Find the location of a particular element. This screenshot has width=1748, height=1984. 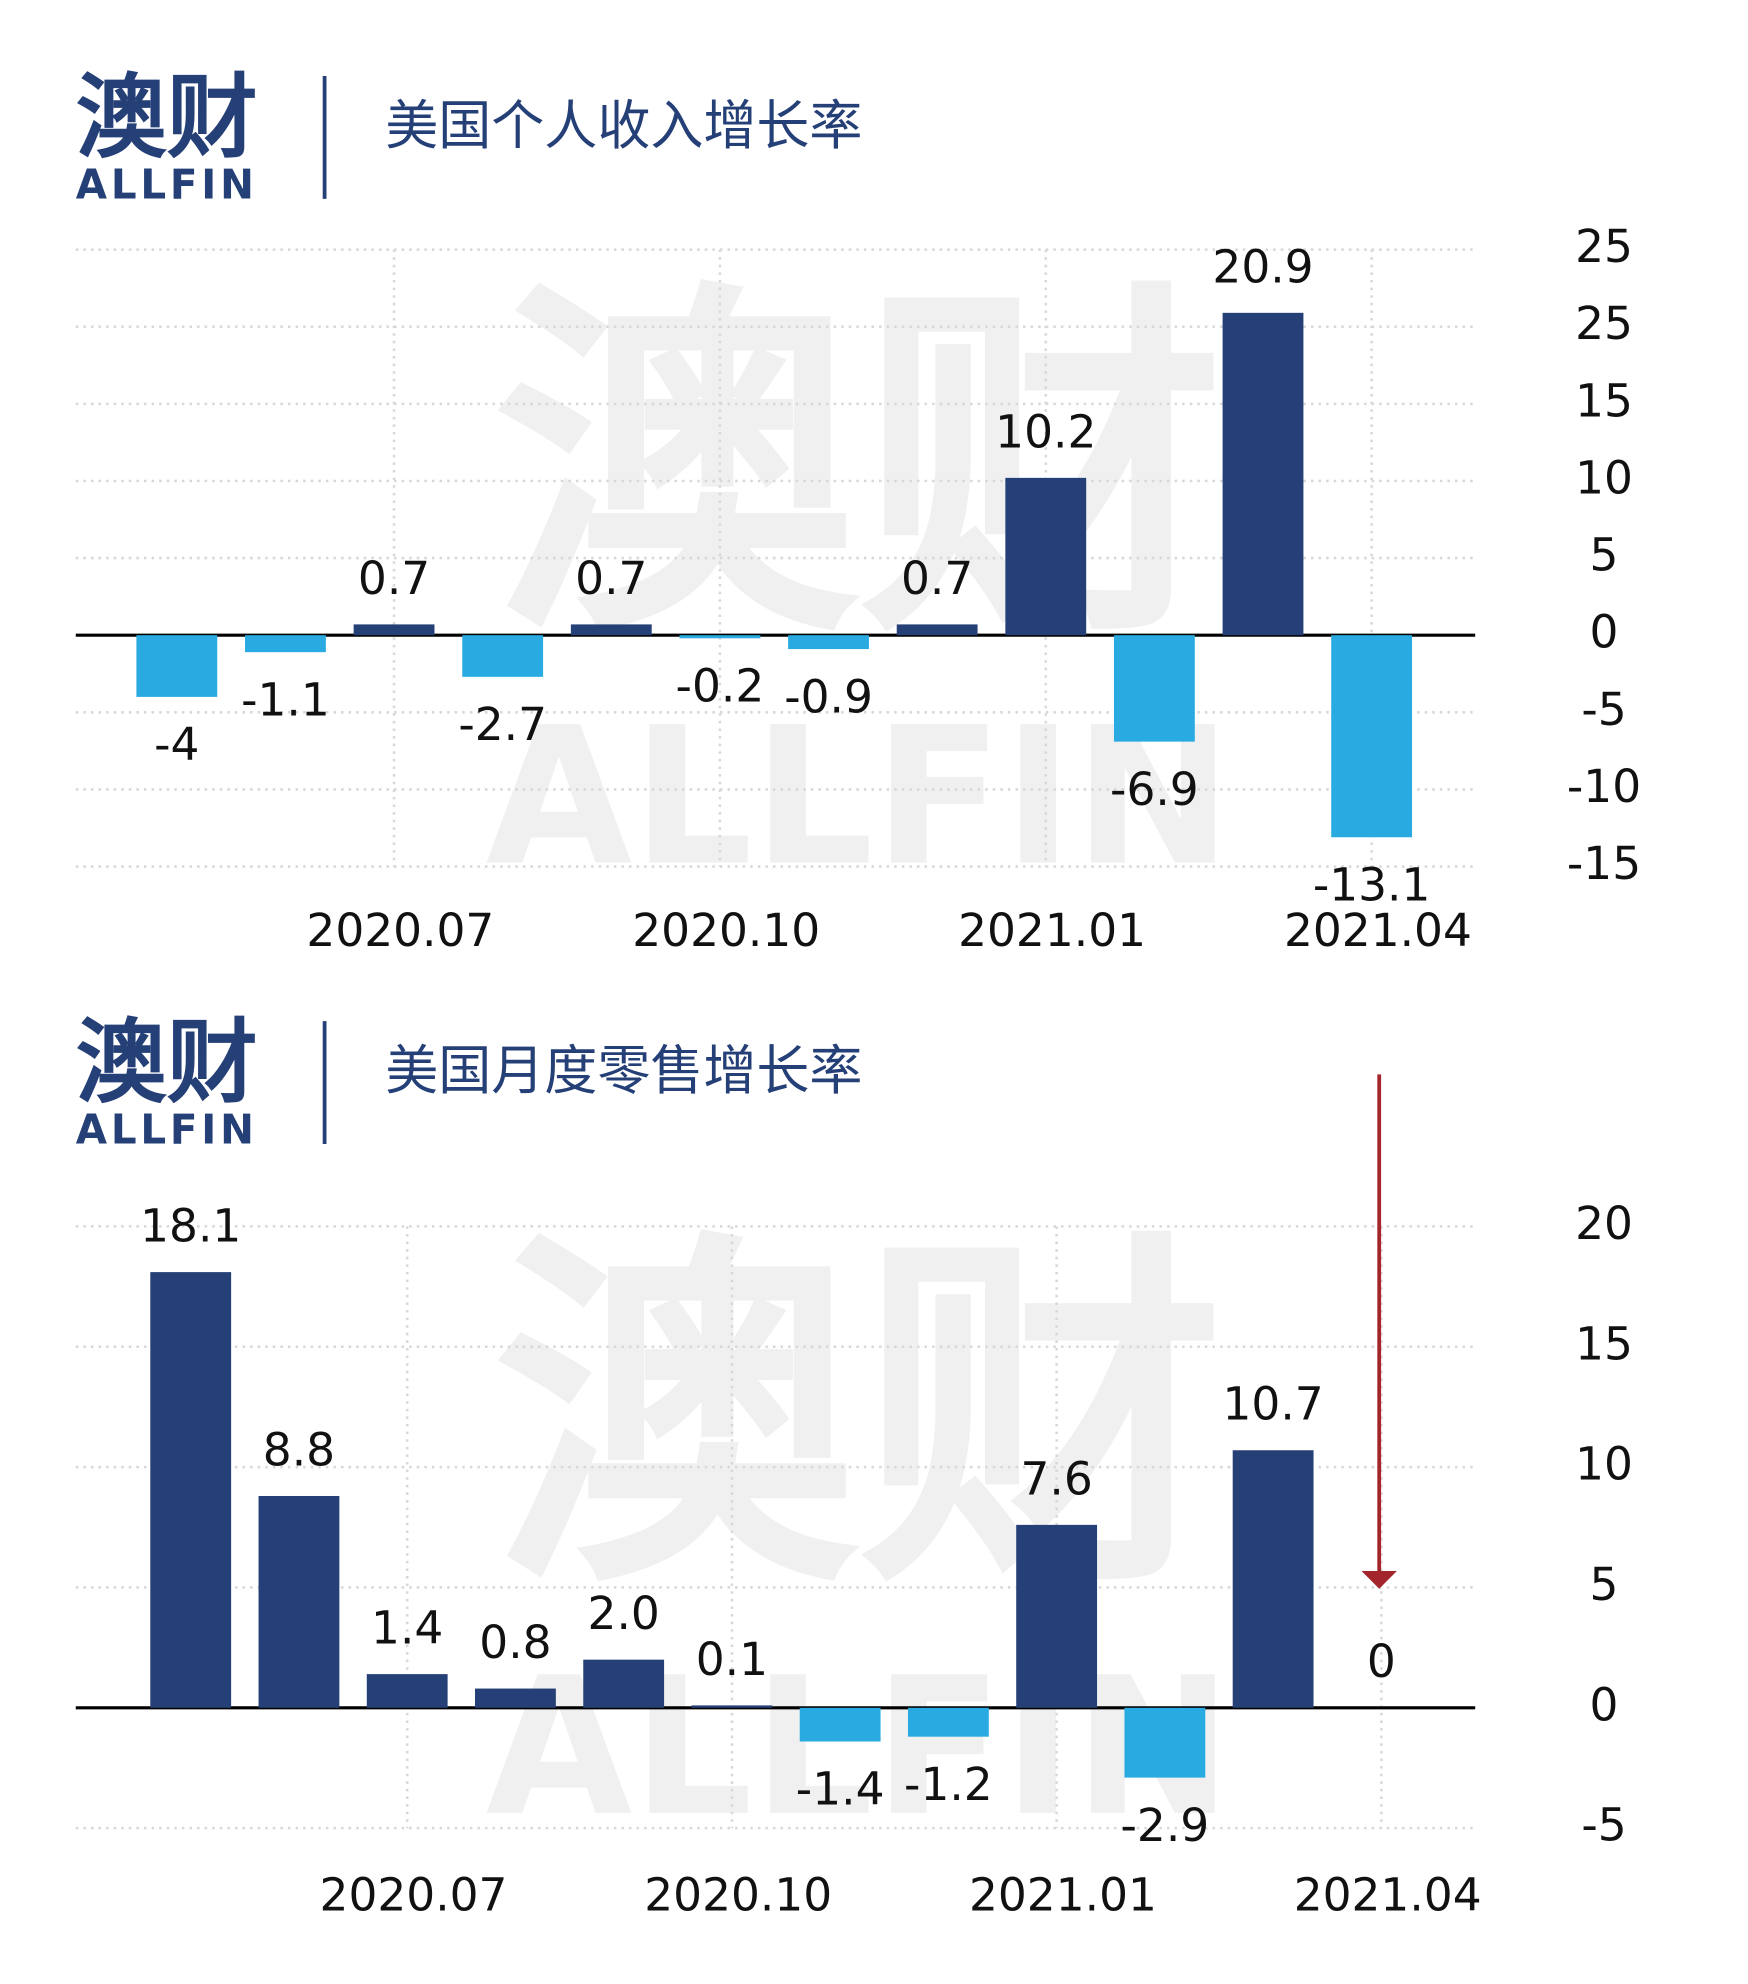

value-label: 10.2 is located at coordinates (1045, 431).